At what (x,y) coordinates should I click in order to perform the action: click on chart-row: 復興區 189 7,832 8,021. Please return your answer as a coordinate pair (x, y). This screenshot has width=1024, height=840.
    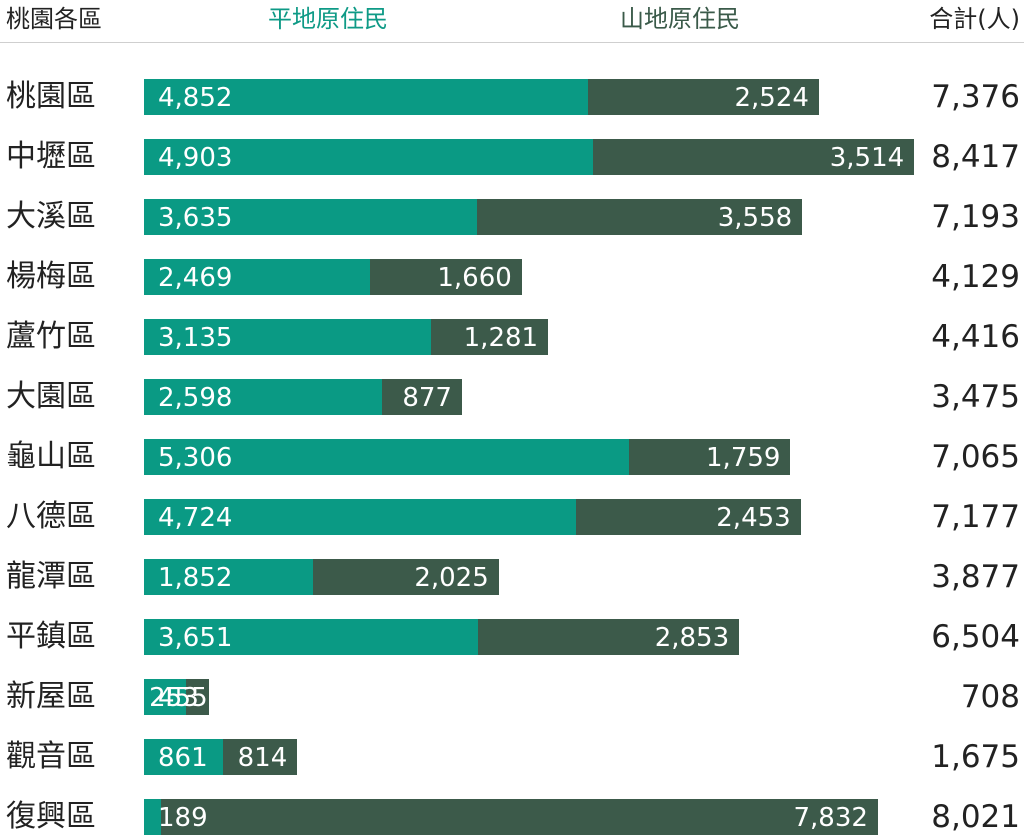
    Looking at the image, I should click on (512, 817).